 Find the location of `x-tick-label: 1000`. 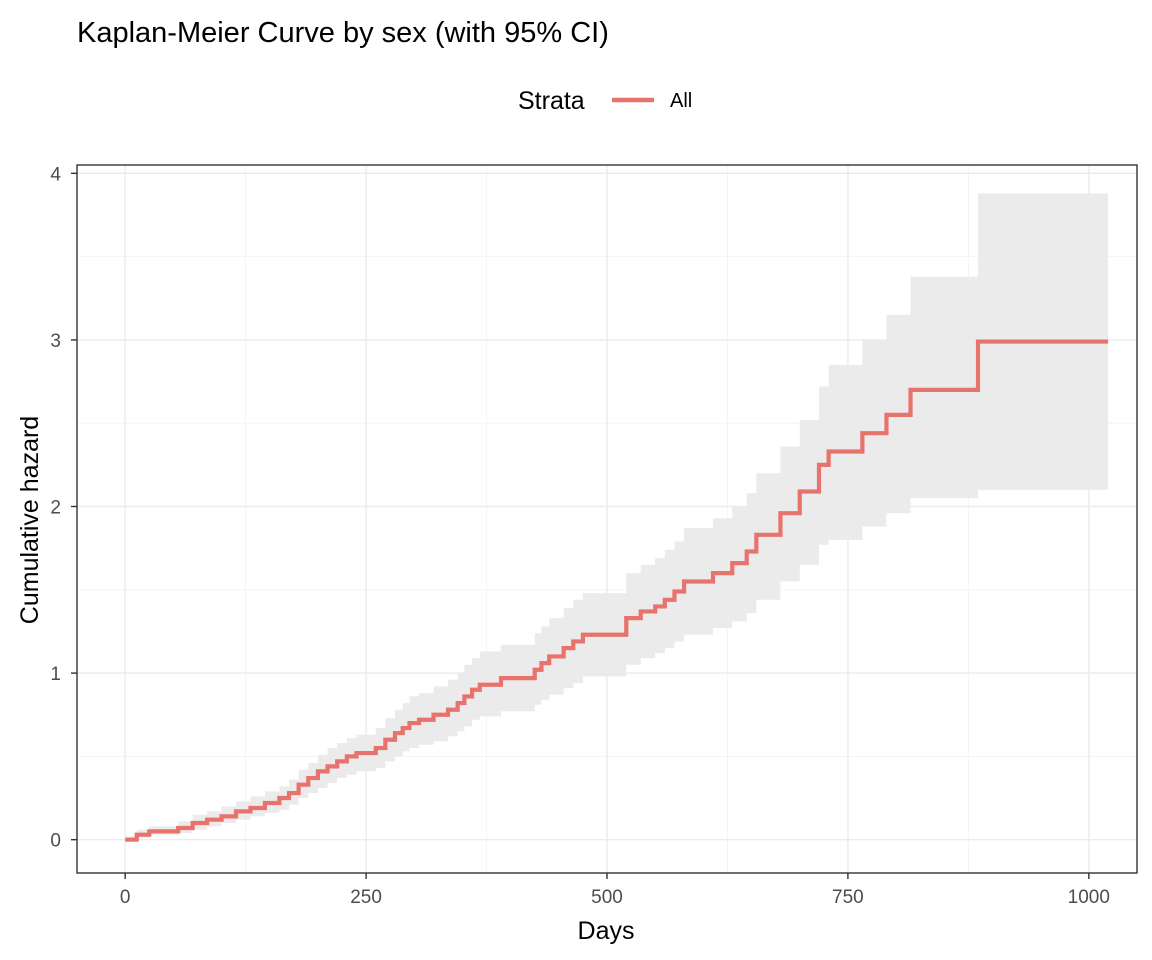

x-tick-label: 1000 is located at coordinates (1089, 897).